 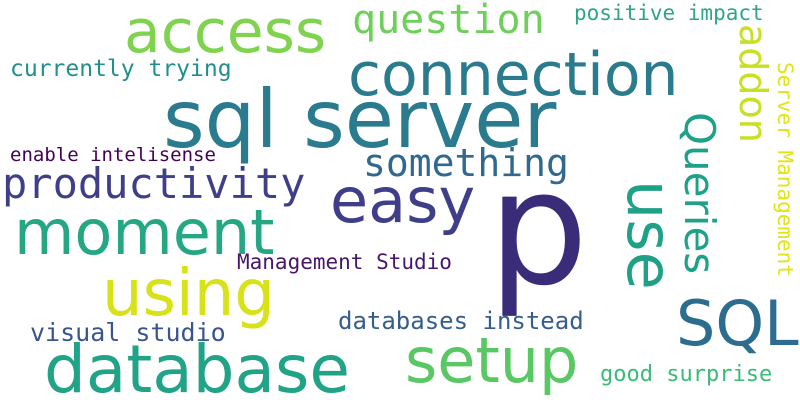 What do you see at coordinates (686, 374) in the screenshot?
I see `word-good-surprise: good surprise` at bounding box center [686, 374].